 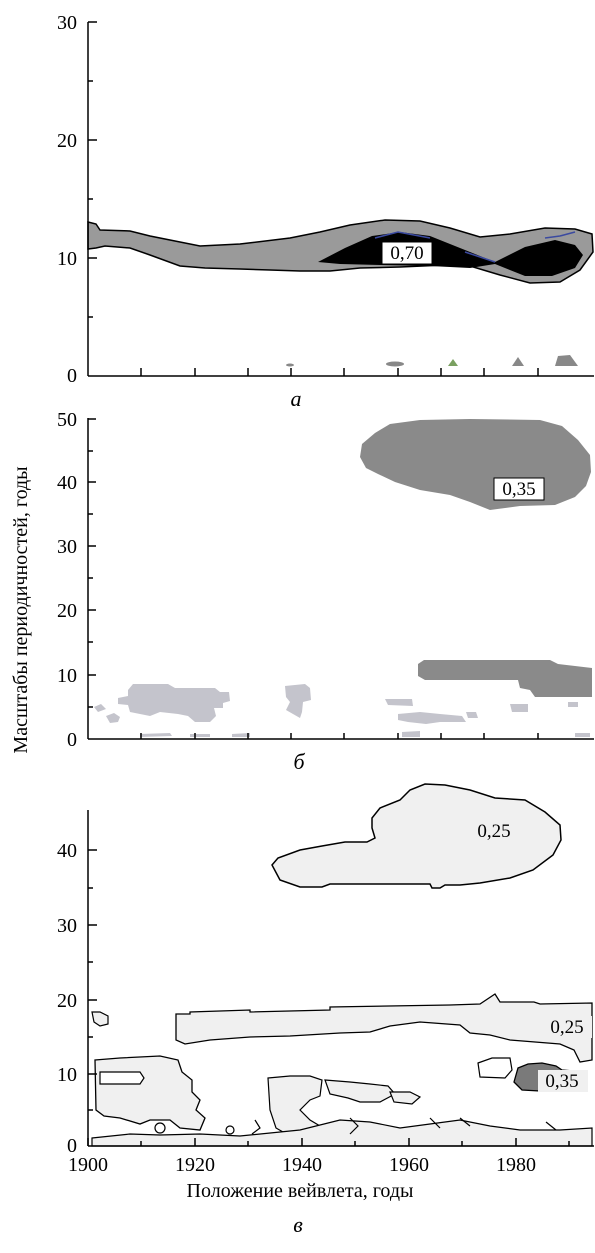 What do you see at coordinates (67, 1001) in the screenshot?
I see `panel-v-y-tick-label: 20` at bounding box center [67, 1001].